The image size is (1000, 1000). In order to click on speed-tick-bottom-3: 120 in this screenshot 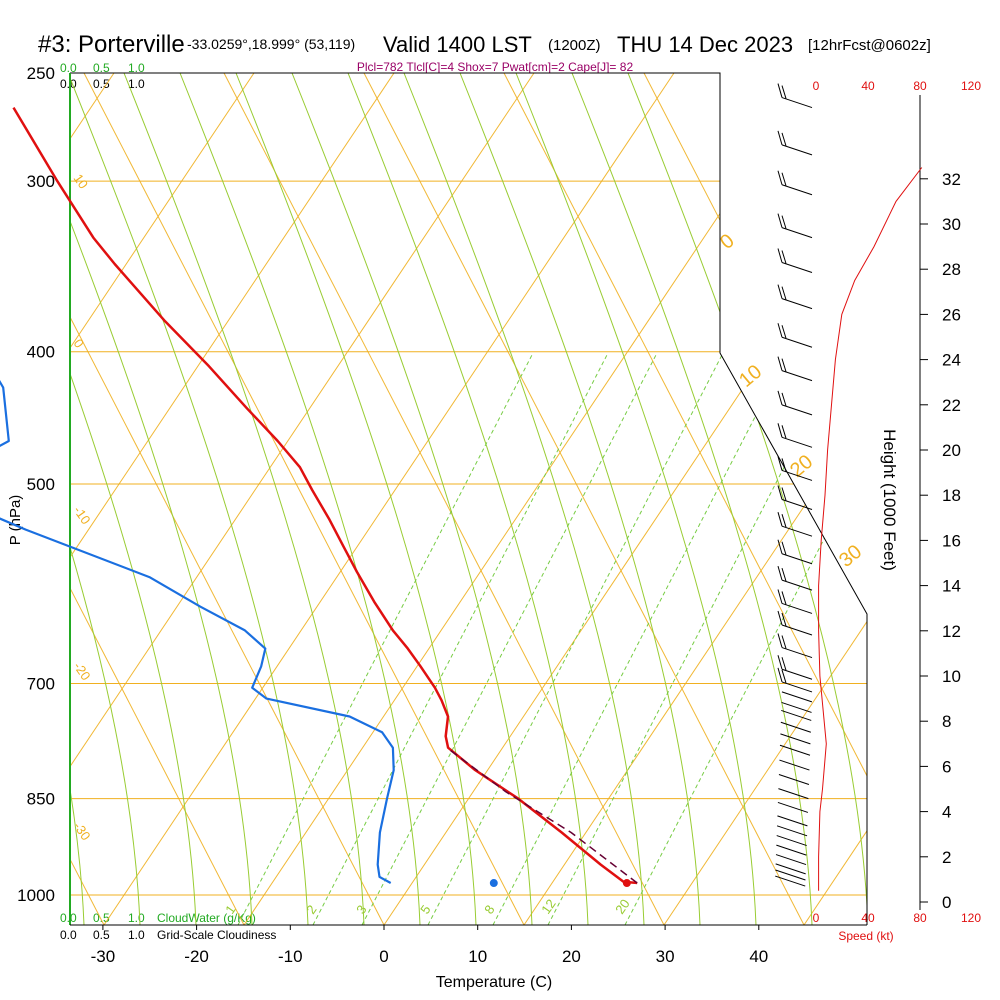, I will do `click(971, 918)`.